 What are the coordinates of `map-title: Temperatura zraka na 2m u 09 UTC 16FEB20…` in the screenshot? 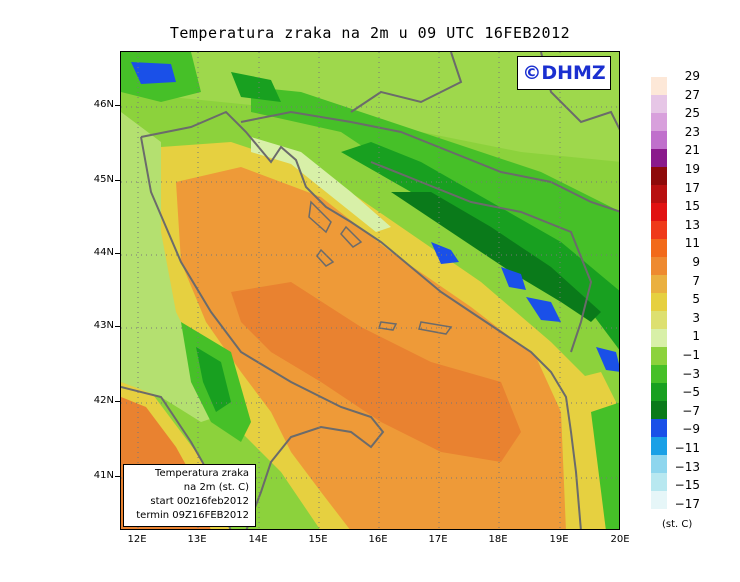 It's located at (370, 33).